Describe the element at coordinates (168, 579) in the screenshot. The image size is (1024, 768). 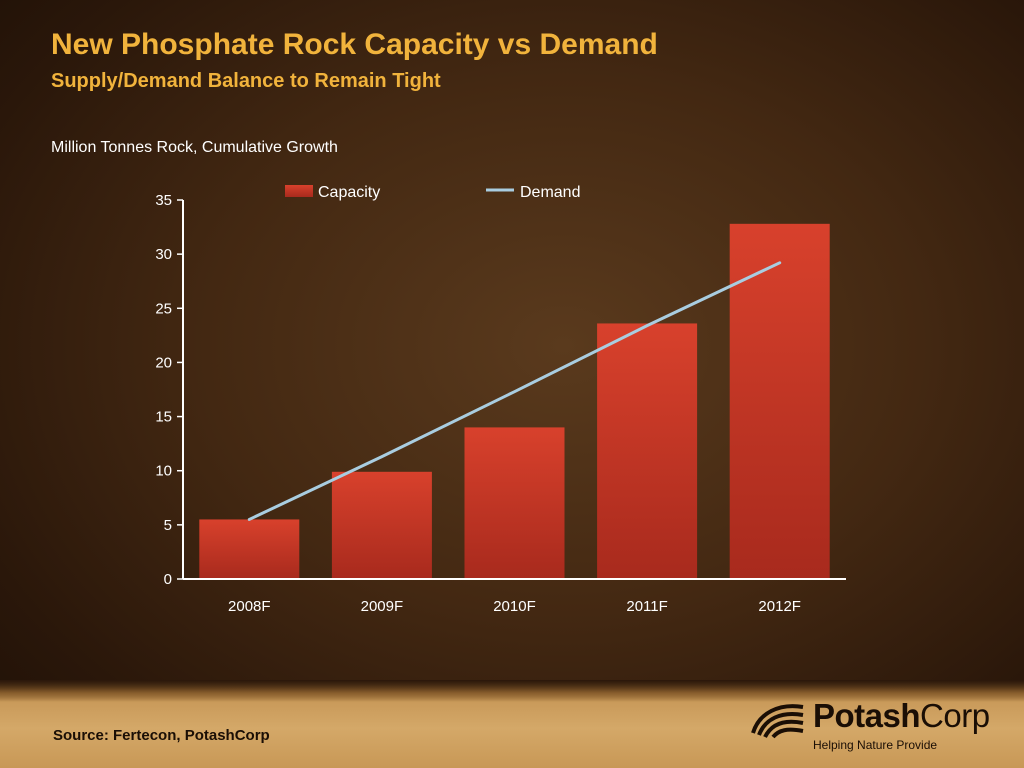
I see `y-tick-label-0: 0` at that location.